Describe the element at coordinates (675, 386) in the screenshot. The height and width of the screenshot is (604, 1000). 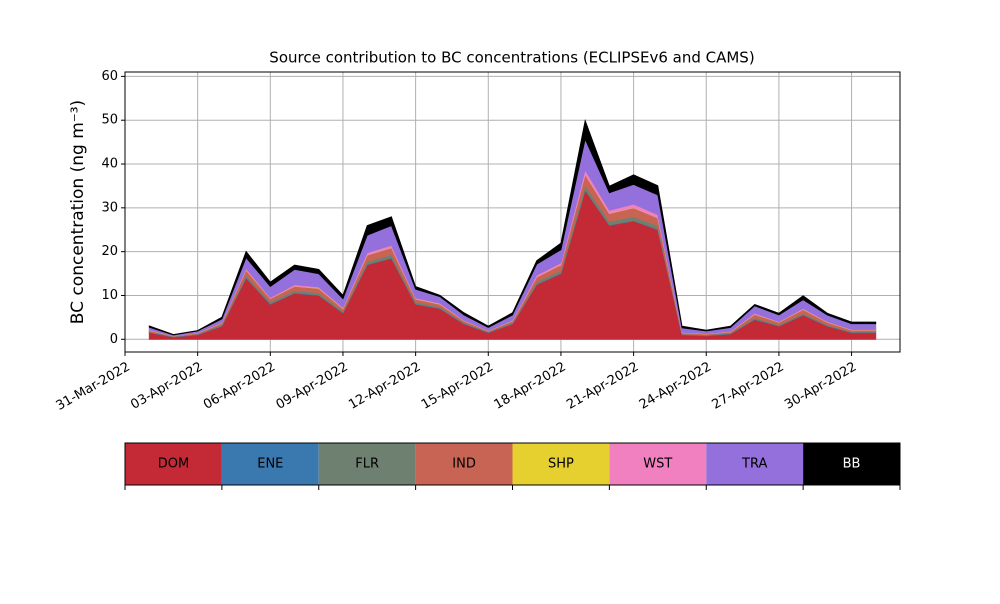
I see `x-tick-label: 24-Apr-2022` at that location.